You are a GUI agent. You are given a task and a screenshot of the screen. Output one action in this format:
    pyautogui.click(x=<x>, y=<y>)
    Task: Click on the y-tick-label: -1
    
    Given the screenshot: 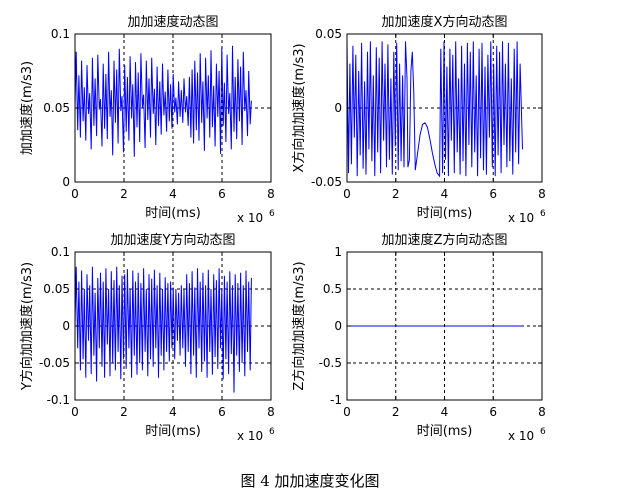 What is the action you would take?
    pyautogui.click(x=336, y=400)
    